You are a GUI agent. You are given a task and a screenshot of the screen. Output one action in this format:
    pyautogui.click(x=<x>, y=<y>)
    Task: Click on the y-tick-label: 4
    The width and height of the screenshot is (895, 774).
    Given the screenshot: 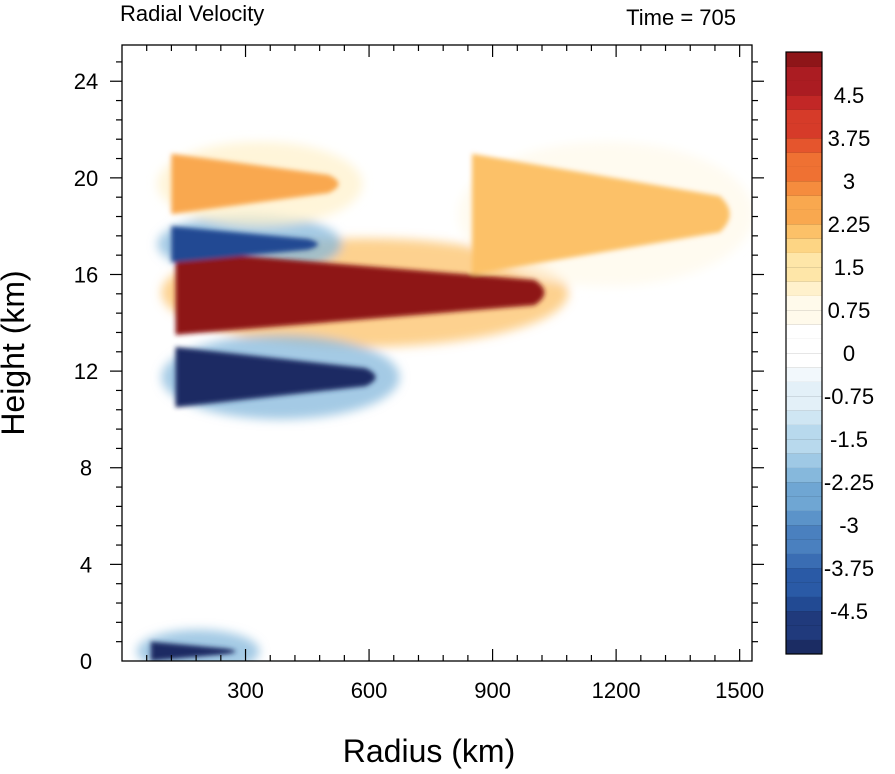 What is the action you would take?
    pyautogui.click(x=86, y=564)
    